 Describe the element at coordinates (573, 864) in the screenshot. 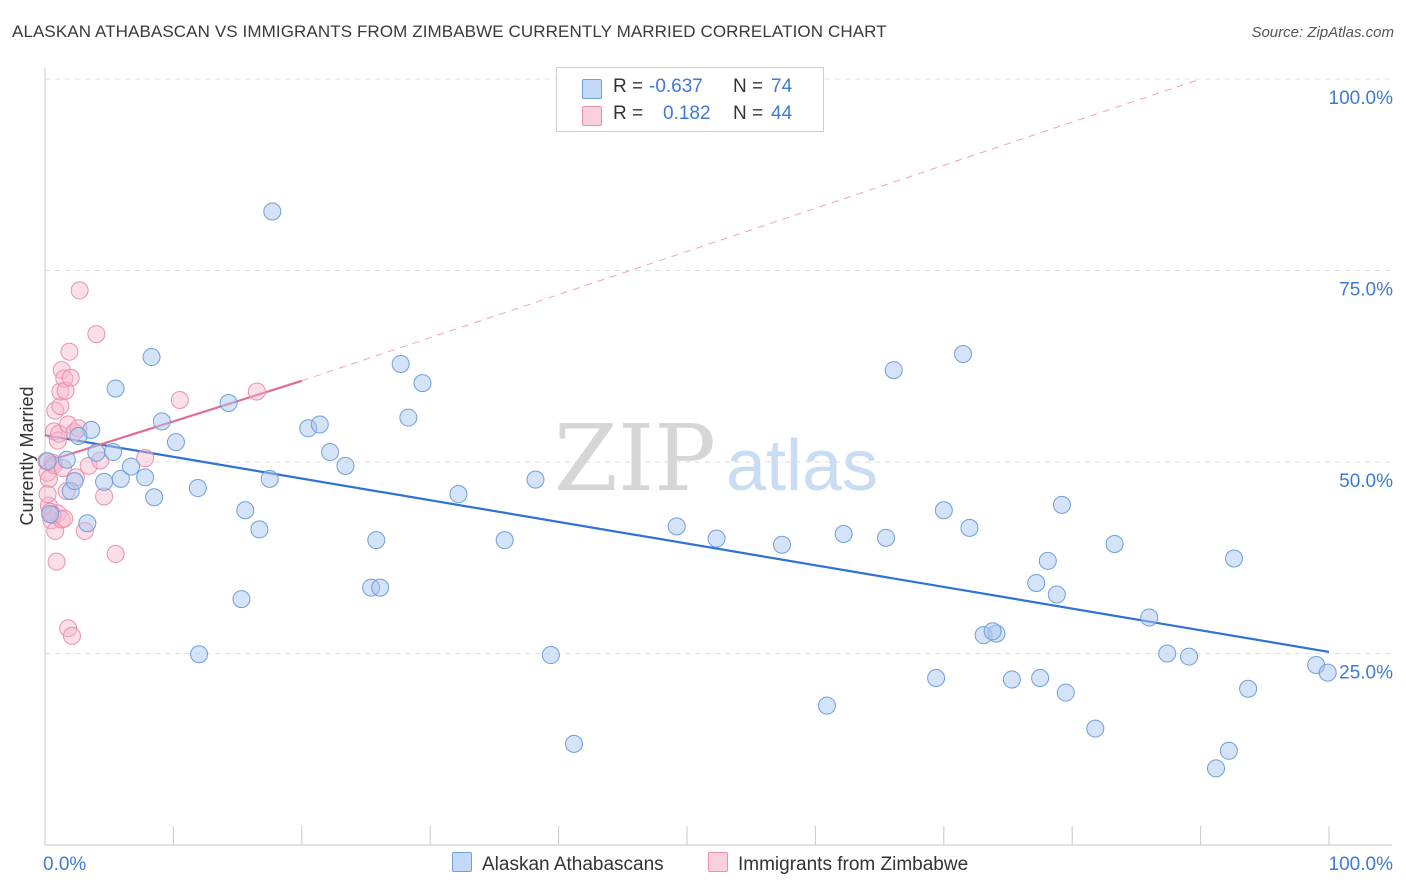

I see `bottom-legend-label: Alaskan Athabascans` at that location.